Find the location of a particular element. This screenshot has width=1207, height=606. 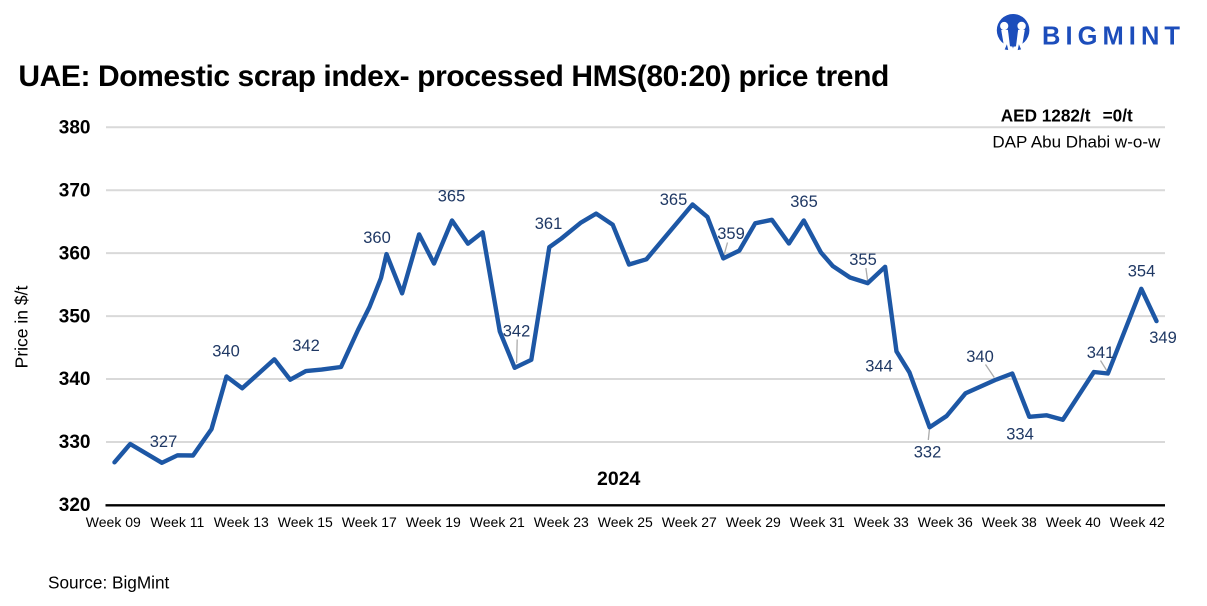

svg-text: 327 is located at coordinates (164, 442).